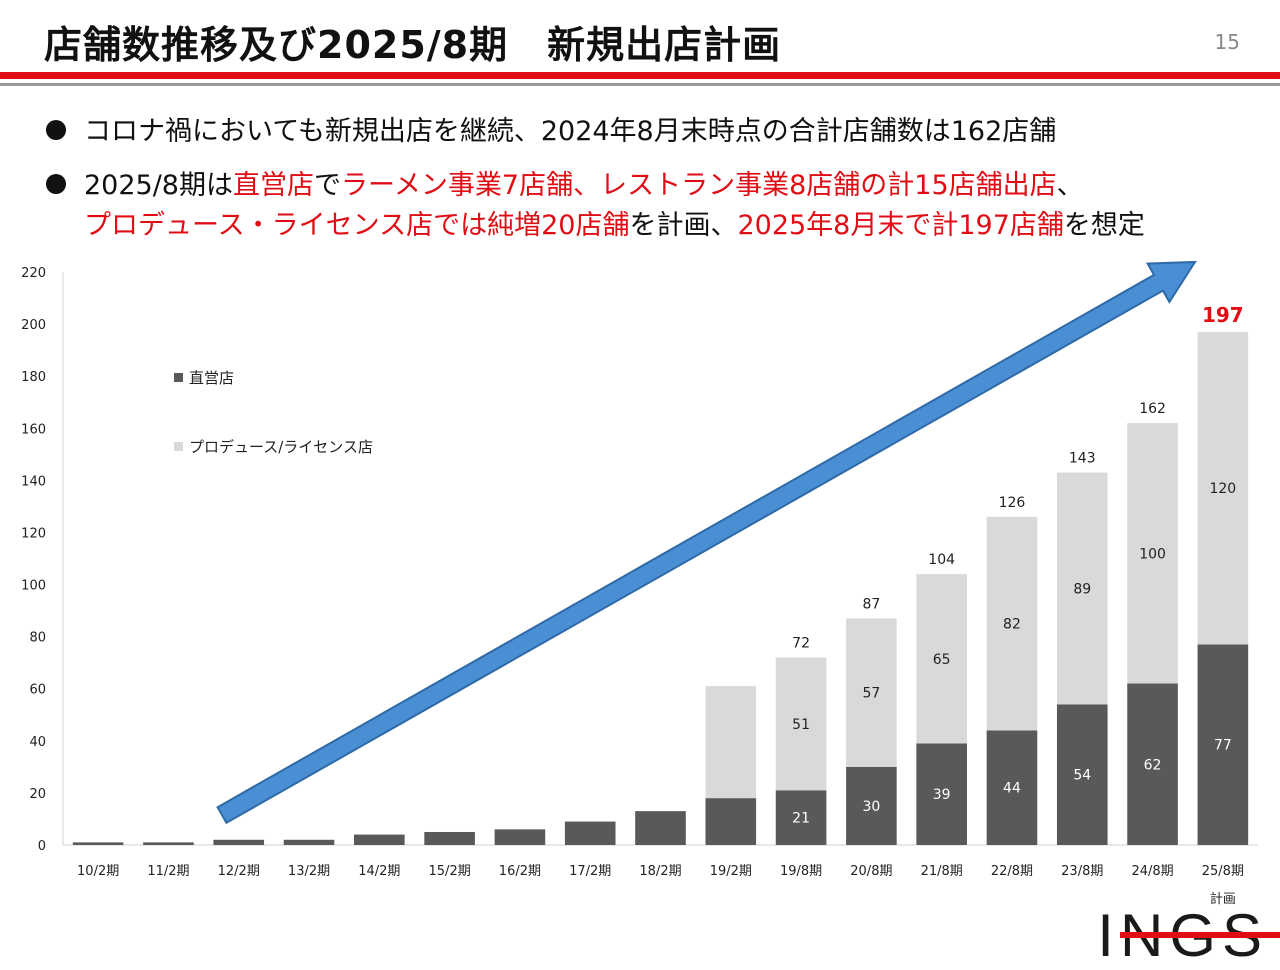 This screenshot has height=970, width=1280. What do you see at coordinates (450, 871) in the screenshot?
I see `x-tick-label: 15/2期` at bounding box center [450, 871].